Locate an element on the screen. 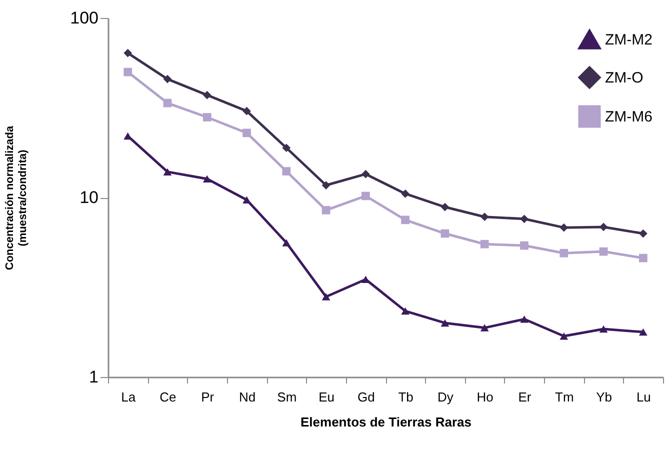  x-tick-label: Dy is located at coordinates (446, 397).